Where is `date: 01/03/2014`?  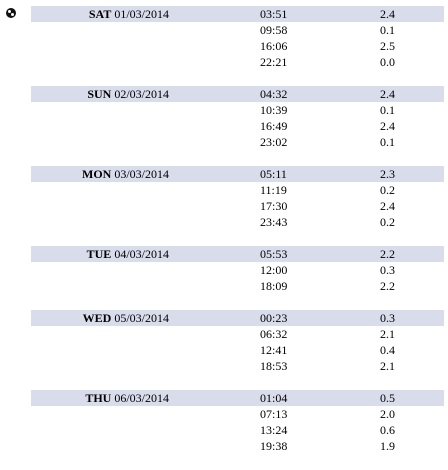
date: 01/03/2014 is located at coordinates (141, 14).